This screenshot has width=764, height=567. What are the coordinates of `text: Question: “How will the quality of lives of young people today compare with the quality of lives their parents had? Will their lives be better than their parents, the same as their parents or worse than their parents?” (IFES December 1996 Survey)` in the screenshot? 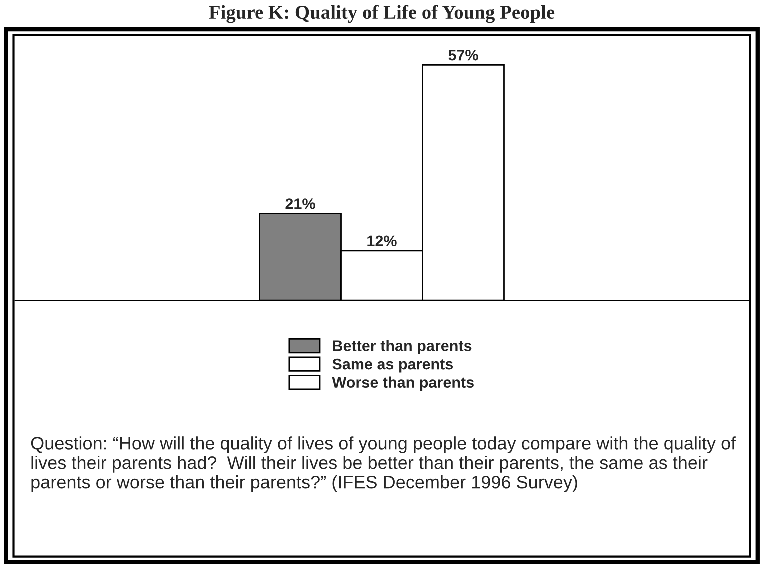 It's located at (383, 464).